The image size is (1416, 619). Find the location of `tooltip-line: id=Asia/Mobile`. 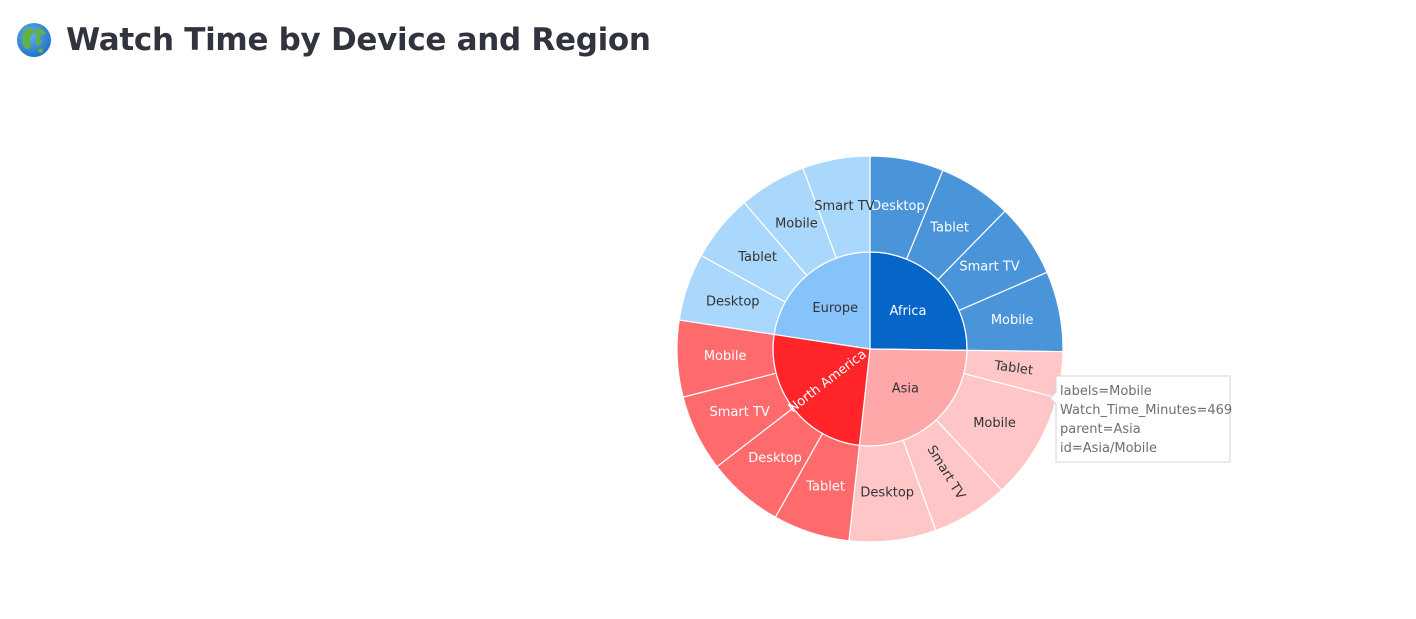

tooltip-line: id=Asia/Mobile is located at coordinates (1108, 448).